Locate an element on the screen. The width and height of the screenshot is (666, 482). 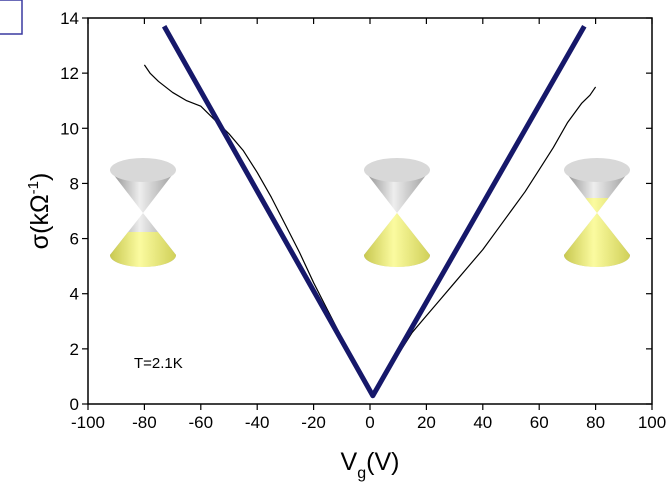
x-tick-label: 0 is located at coordinates (369, 422).